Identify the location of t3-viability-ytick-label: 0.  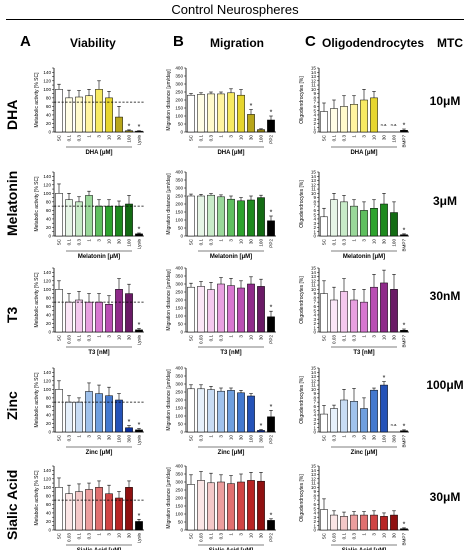
(49, 332).